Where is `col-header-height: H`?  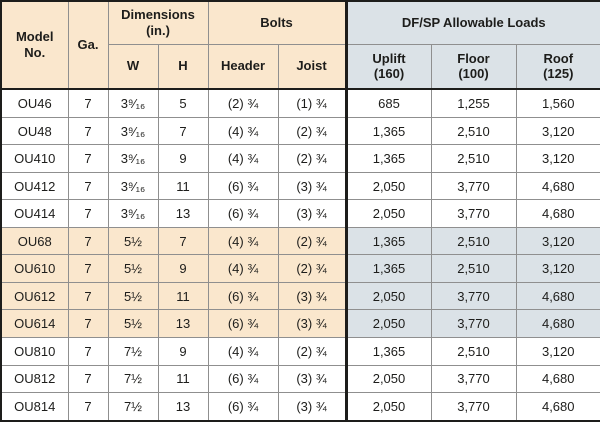 col-header-height: H is located at coordinates (183, 66).